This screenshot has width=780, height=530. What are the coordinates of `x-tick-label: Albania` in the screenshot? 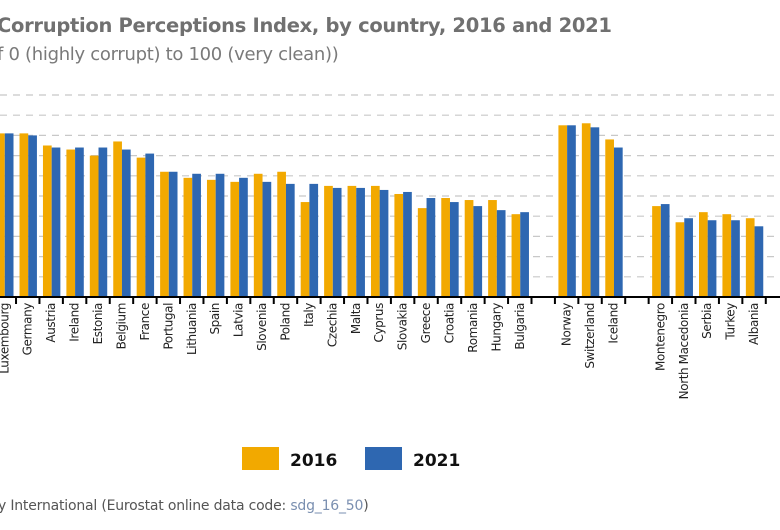 It's located at (754, 324).